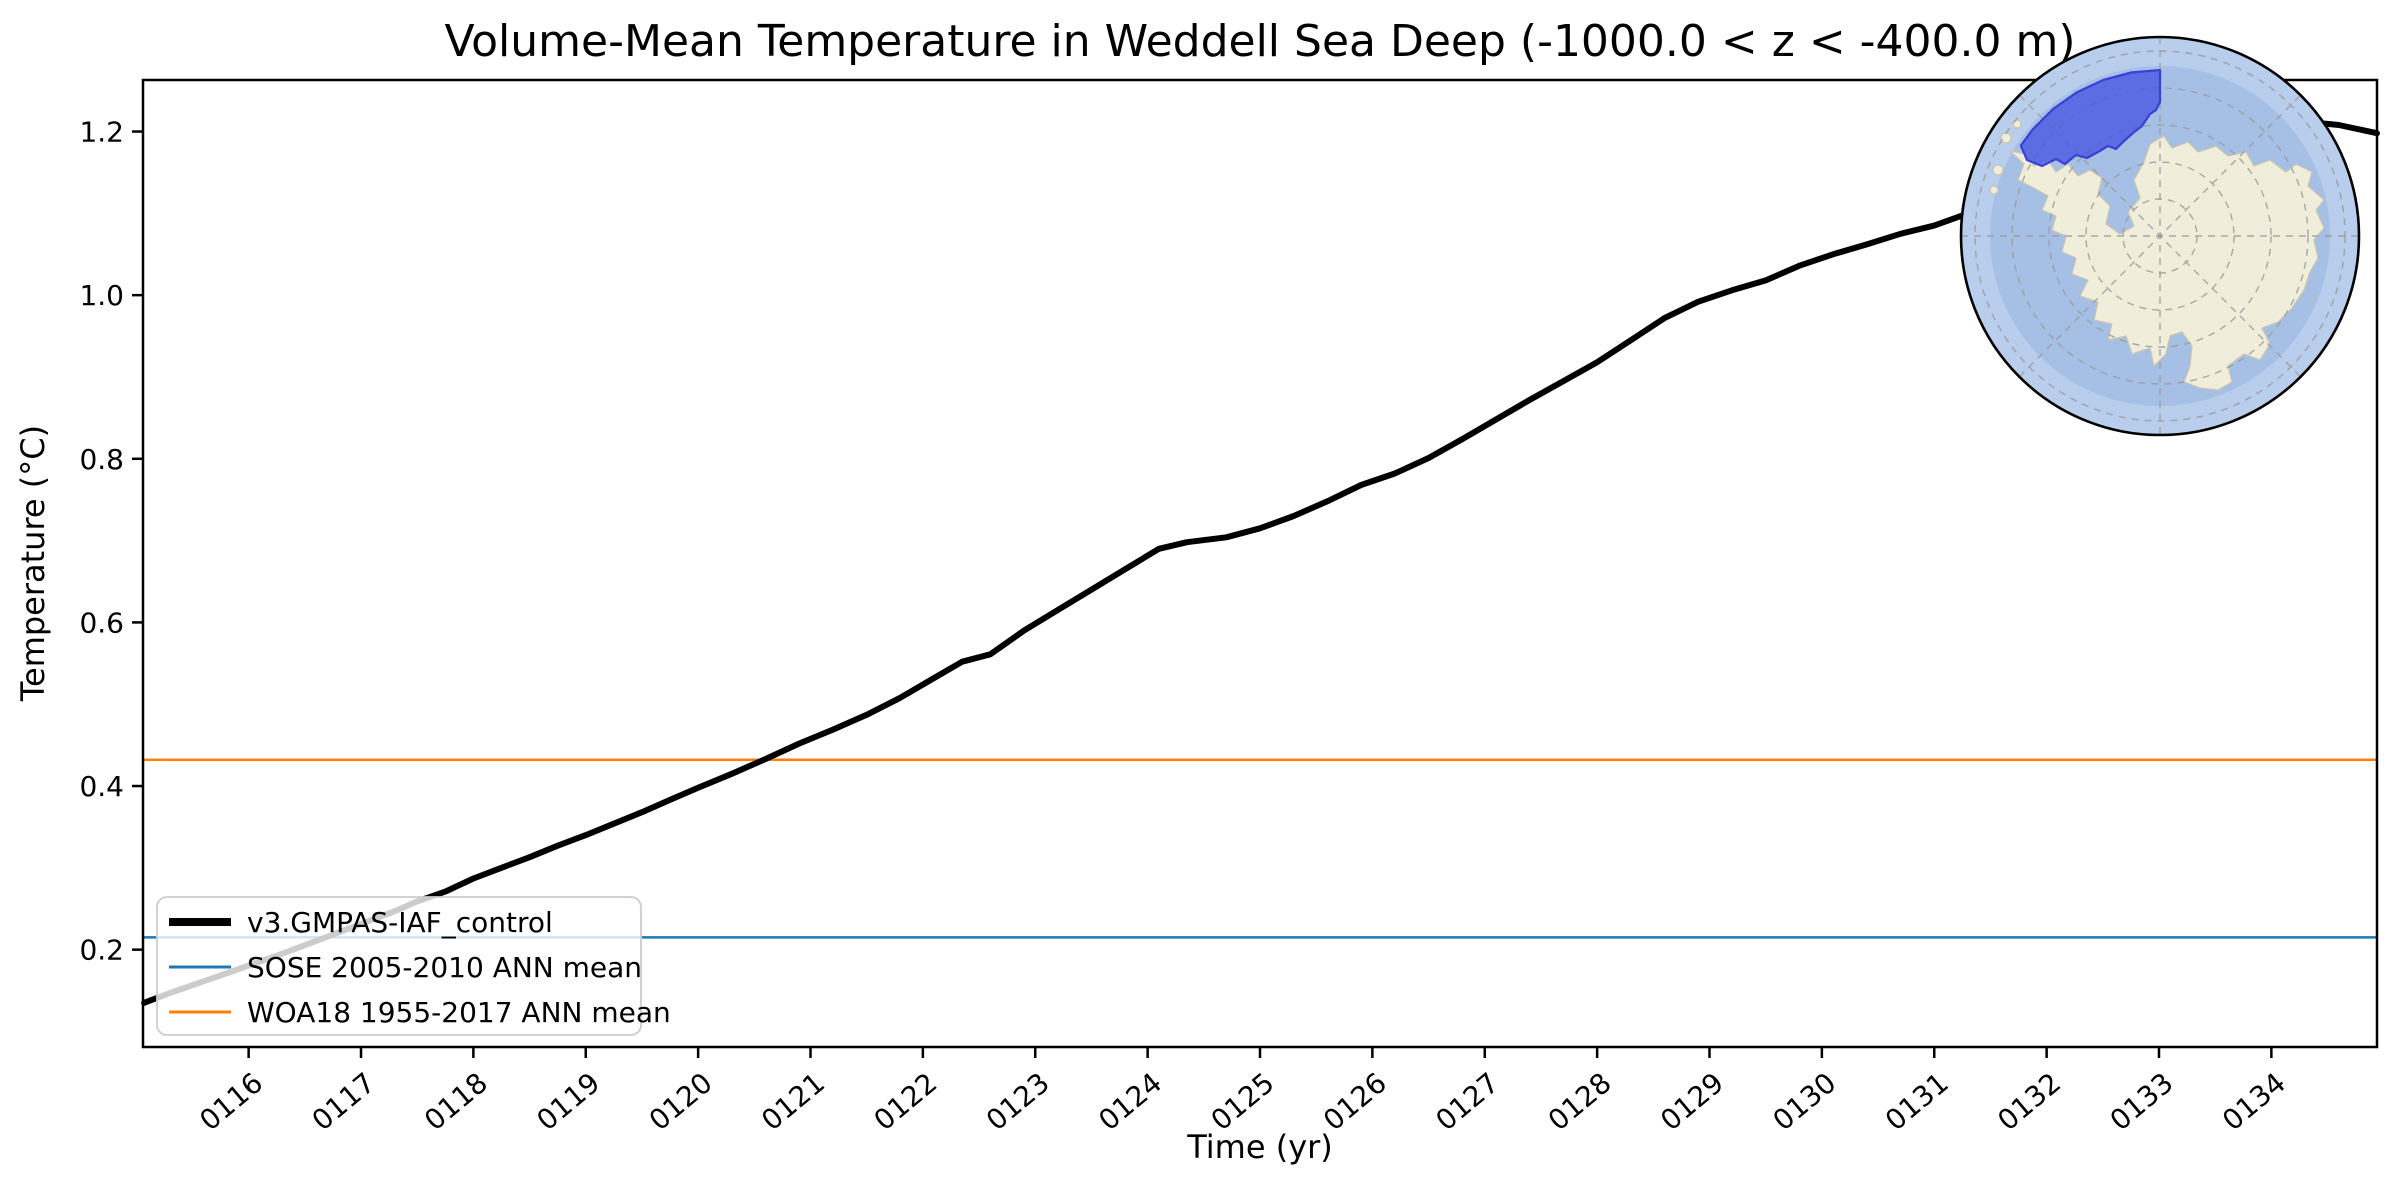 This screenshot has width=2400, height=1200. Describe the element at coordinates (111, 541) in the screenshot. I see `y-axis-ticks: 0.2 0.4 0.6 0.8 1.0 1.2` at that location.